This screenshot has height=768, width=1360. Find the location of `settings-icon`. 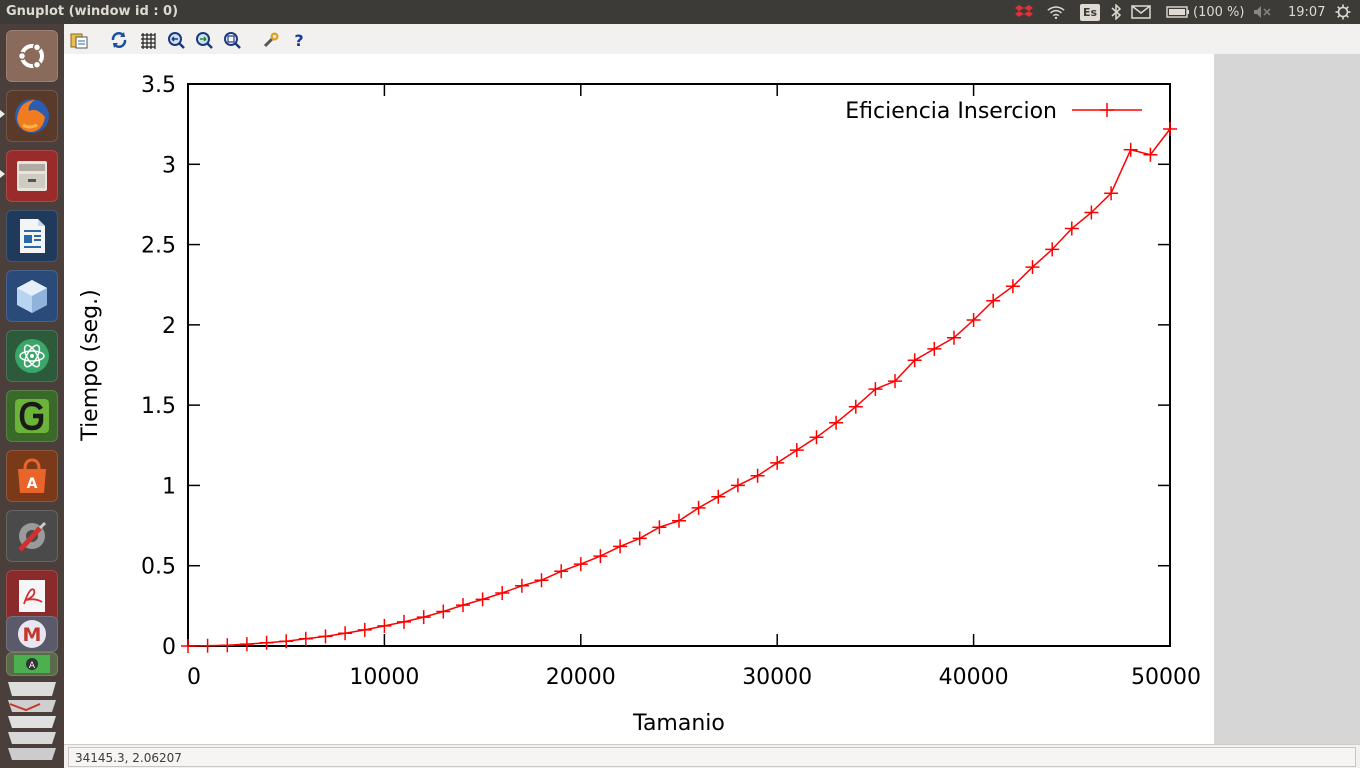

settings-icon is located at coordinates (271, 40).